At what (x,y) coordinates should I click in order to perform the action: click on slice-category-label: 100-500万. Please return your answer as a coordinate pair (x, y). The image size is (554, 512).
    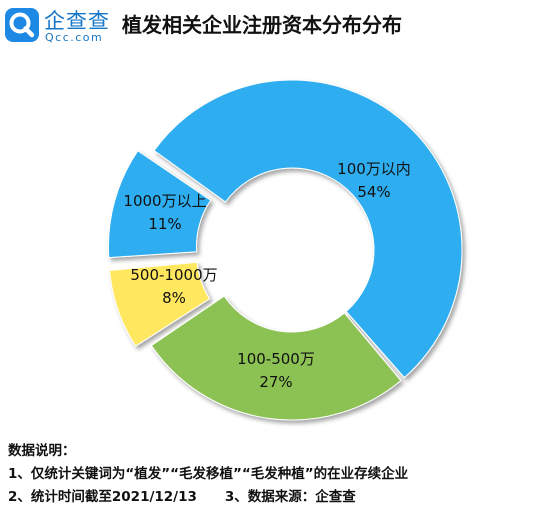
    Looking at the image, I should click on (276, 359).